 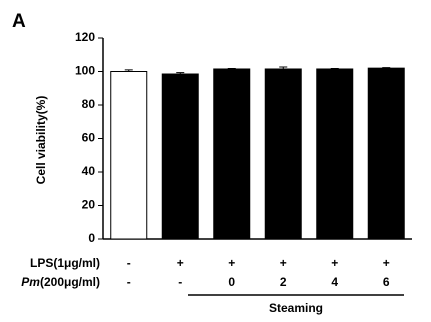 What do you see at coordinates (334, 282) in the screenshot?
I see `condition-value: 4` at bounding box center [334, 282].